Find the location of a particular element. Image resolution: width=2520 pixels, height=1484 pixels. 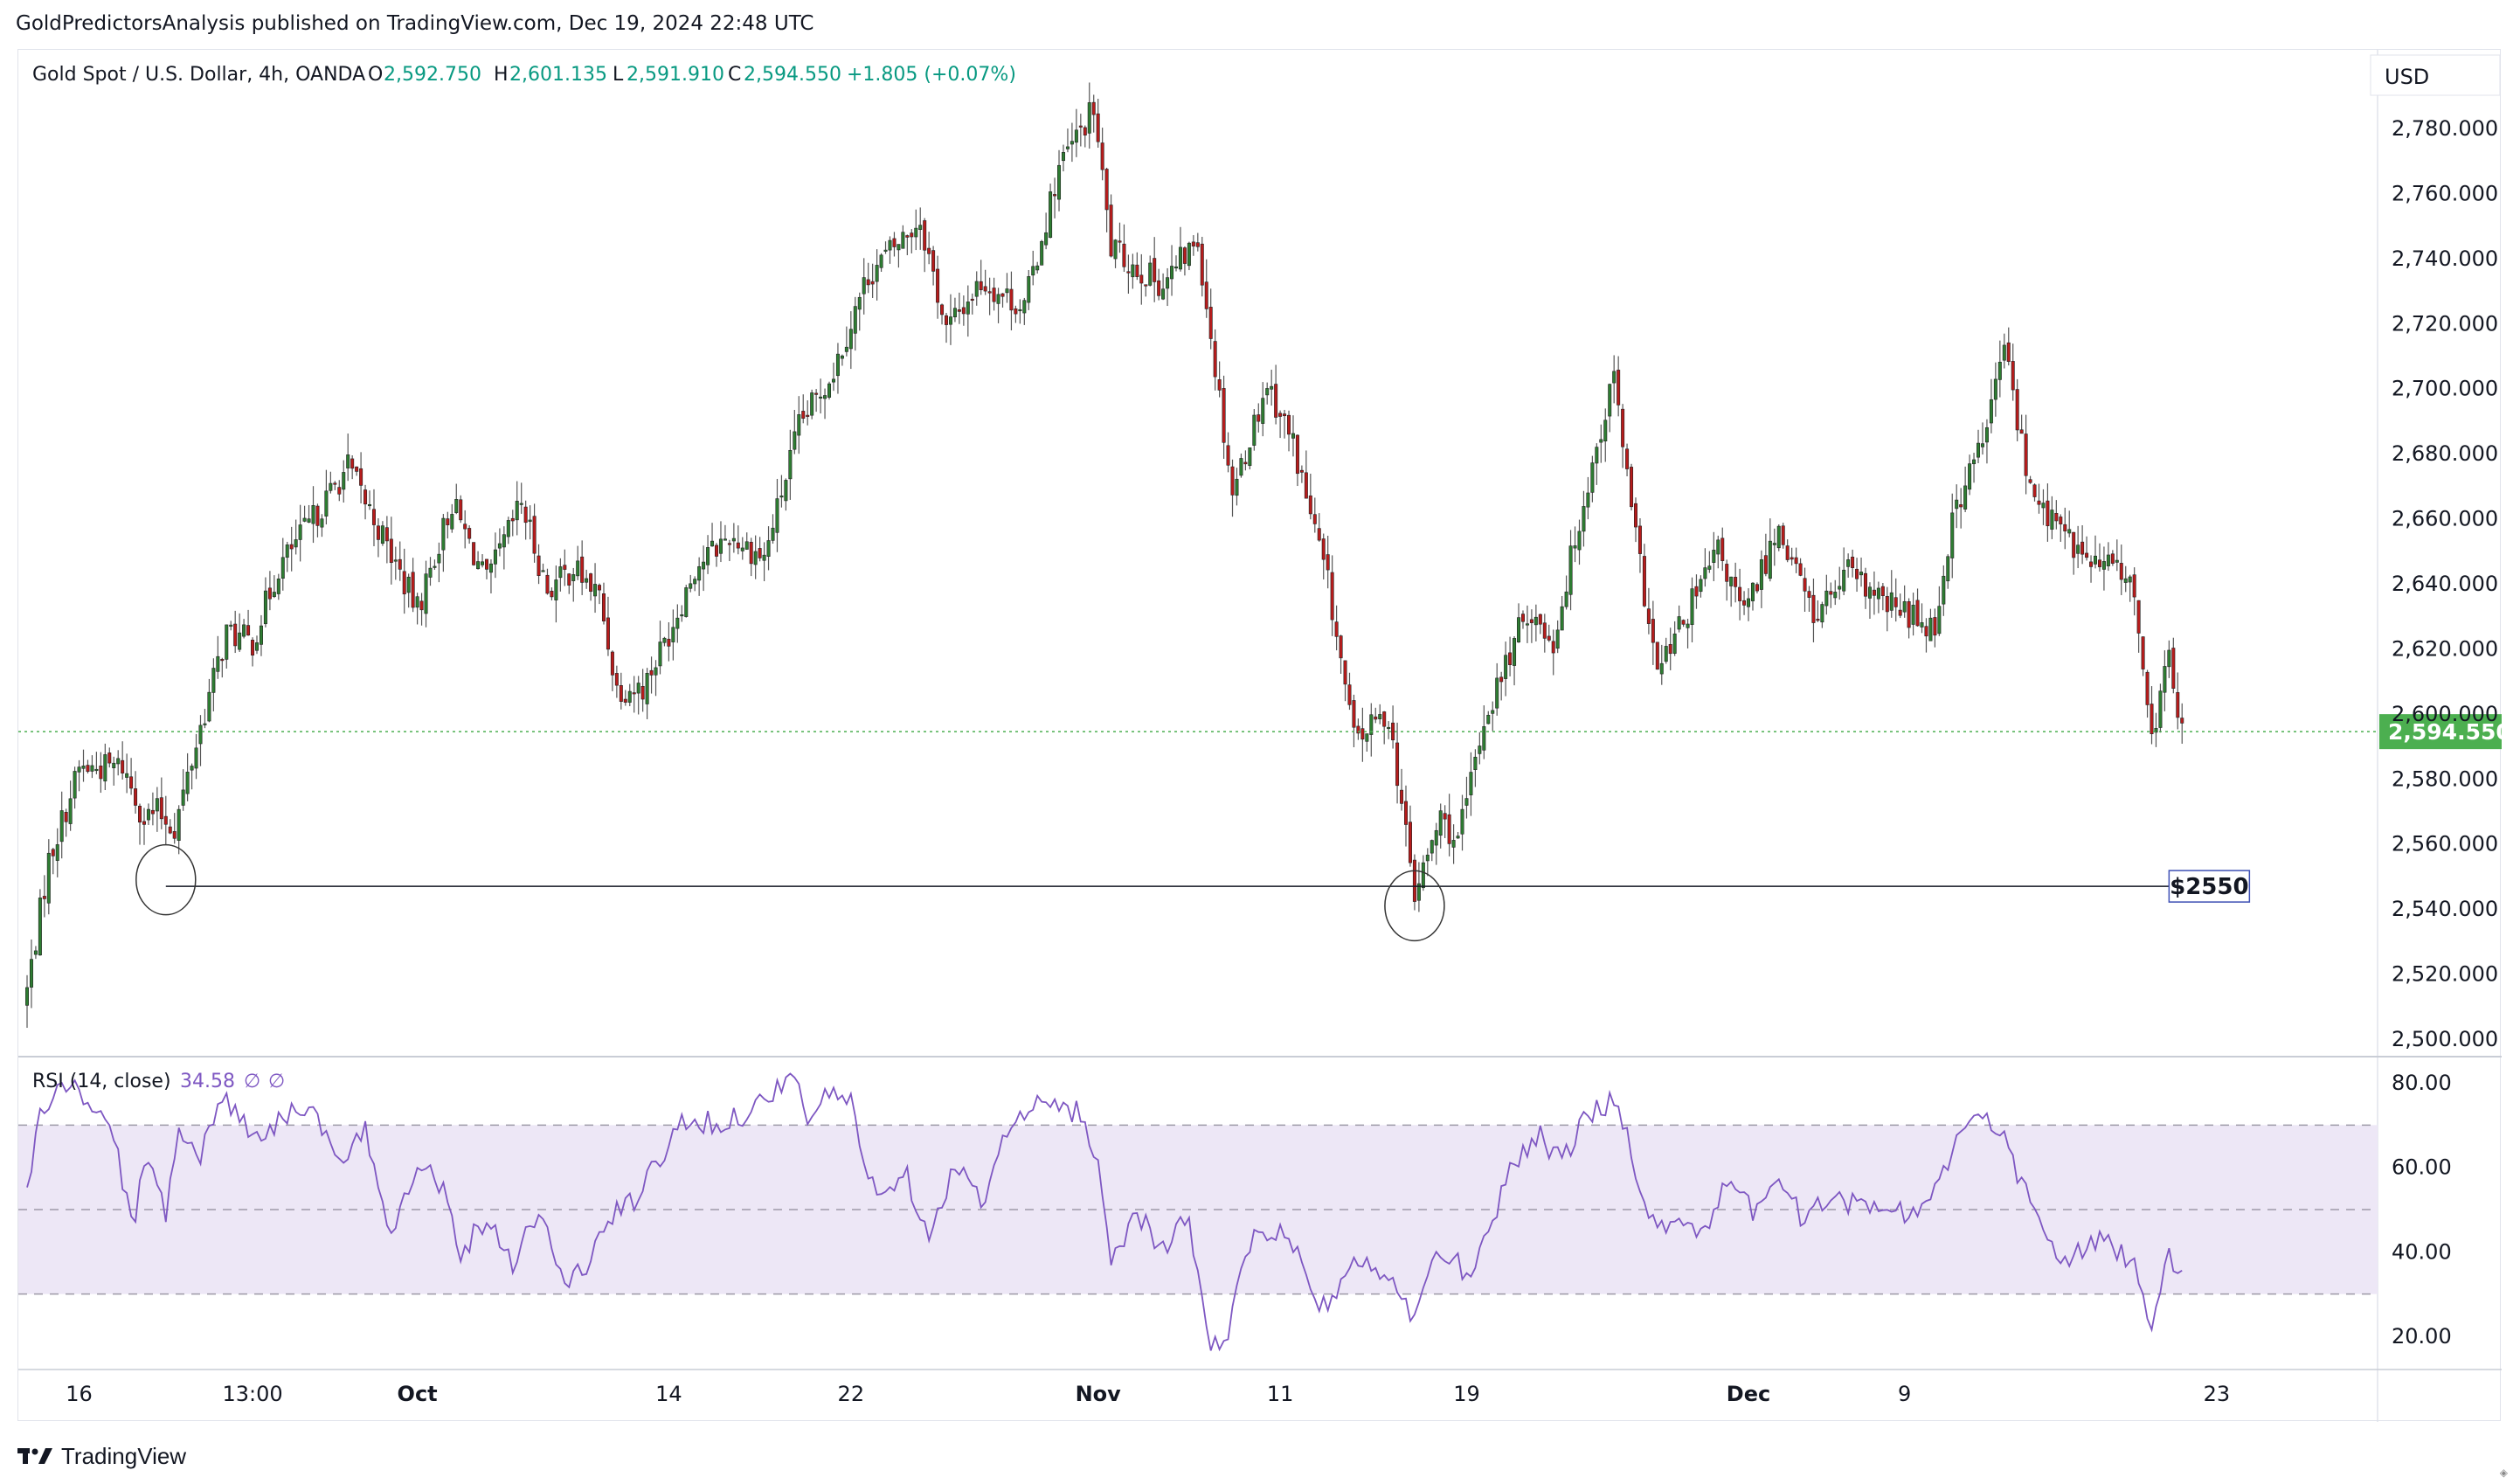

rsi-legend-label: RSI (14, close) is located at coordinates (101, 1081).